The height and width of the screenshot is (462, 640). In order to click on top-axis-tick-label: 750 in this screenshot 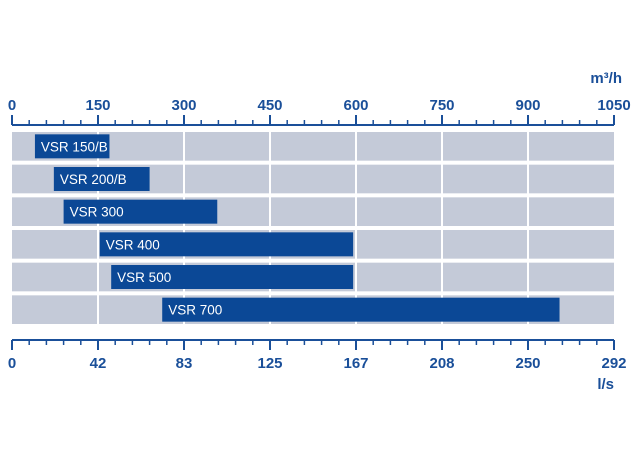, I will do `click(441, 105)`.